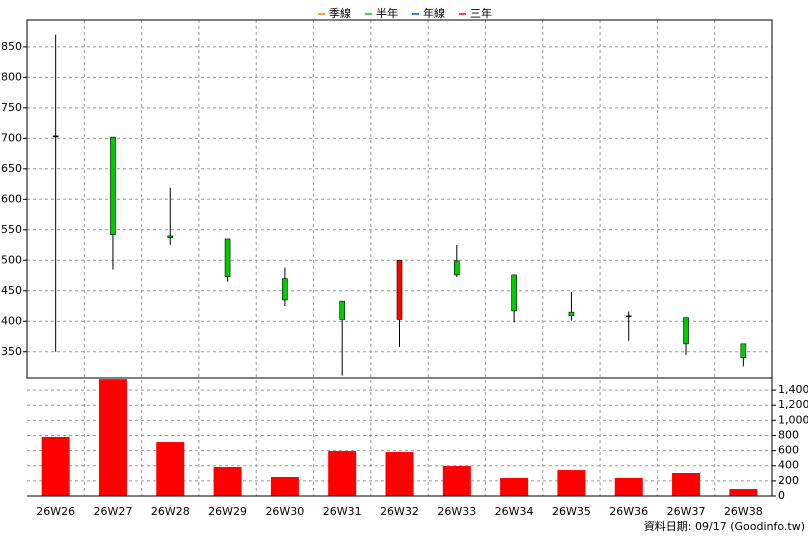  Describe the element at coordinates (788, 450) in the screenshot. I see `y2-tick-label: 600` at that location.